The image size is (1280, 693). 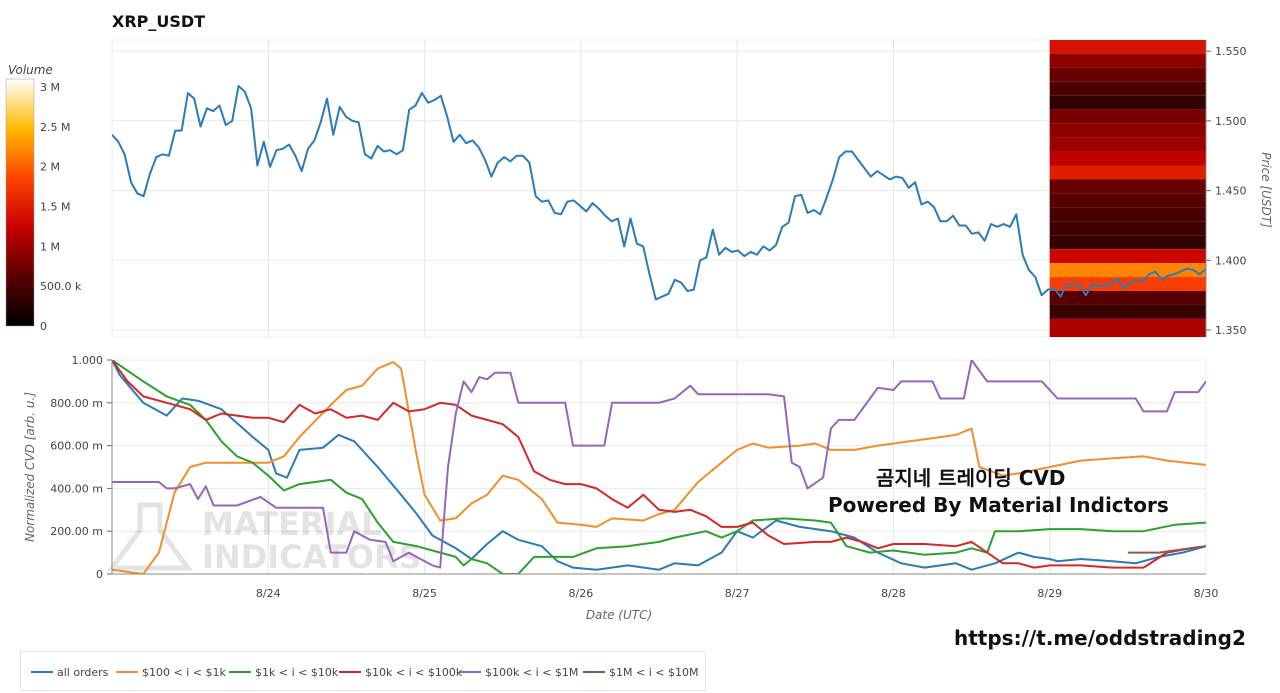 I want to click on legend-item: $1M < i < $10M, so click(x=640, y=672).